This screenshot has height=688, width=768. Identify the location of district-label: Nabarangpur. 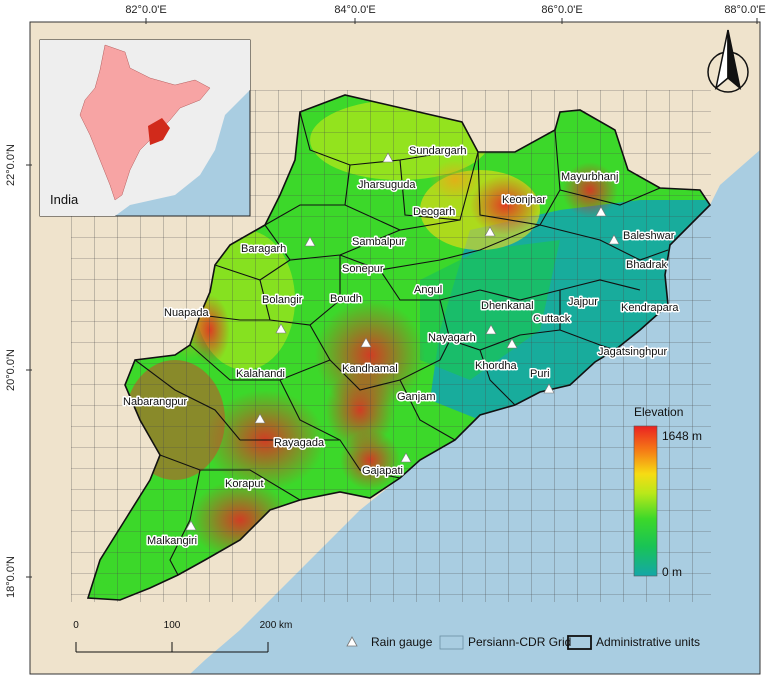
(155, 402).